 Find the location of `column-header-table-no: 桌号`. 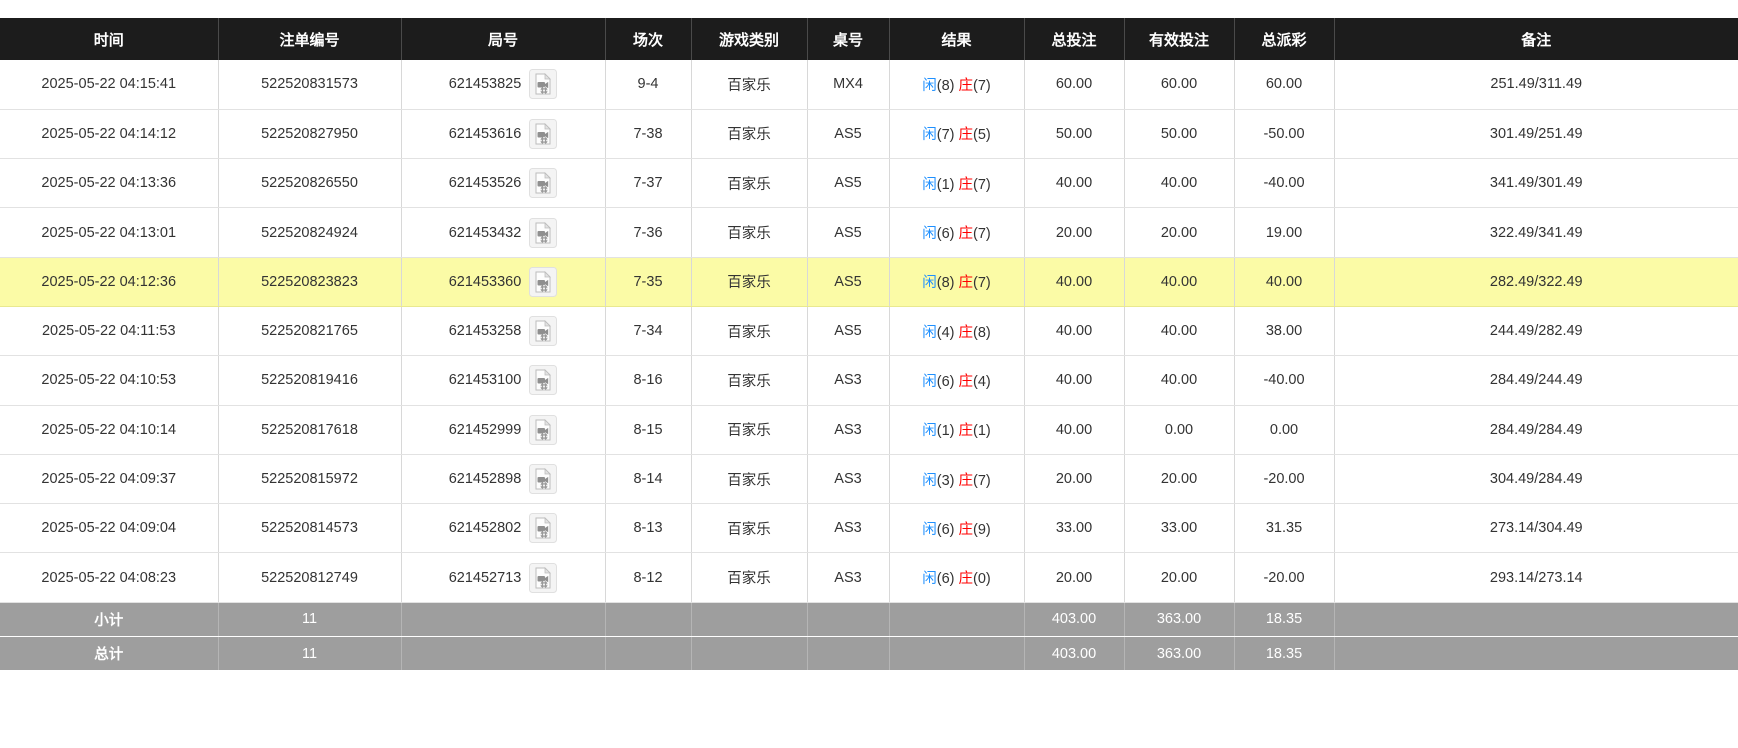

column-header-table-no: 桌号 is located at coordinates (848, 39).